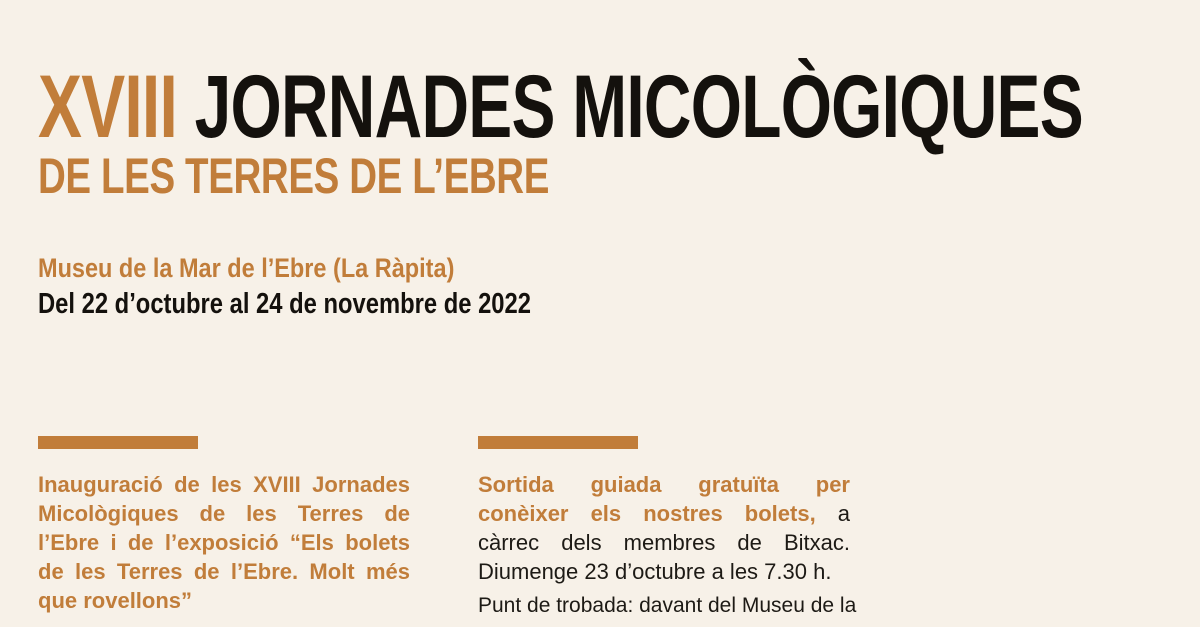 The image size is (1200, 627). I want to click on poster-subtitle-text: DE LES TERRES DE L’EBRE, so click(293, 176).